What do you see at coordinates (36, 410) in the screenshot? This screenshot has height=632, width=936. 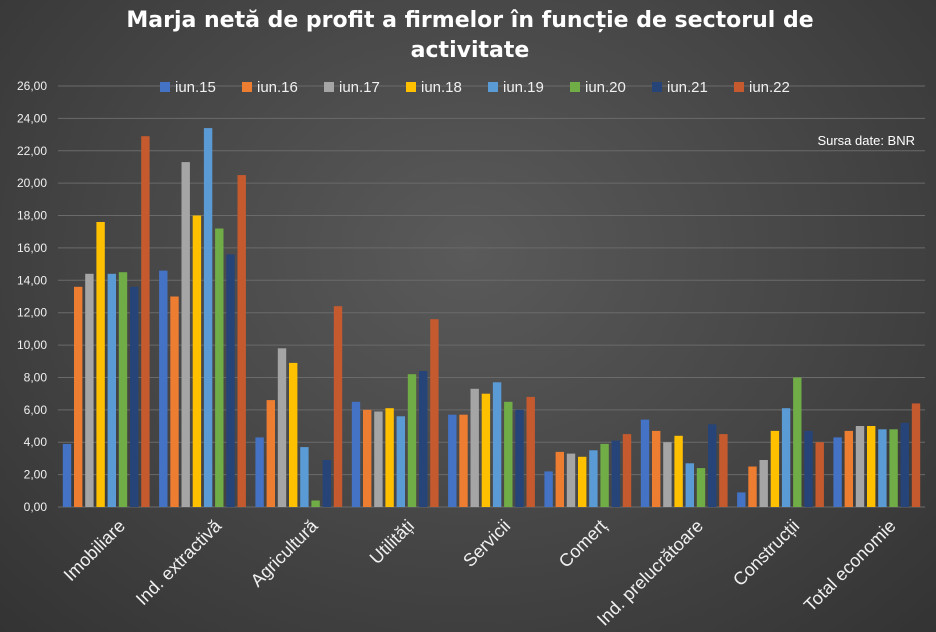 I see `y-tick-label: 6,00` at bounding box center [36, 410].